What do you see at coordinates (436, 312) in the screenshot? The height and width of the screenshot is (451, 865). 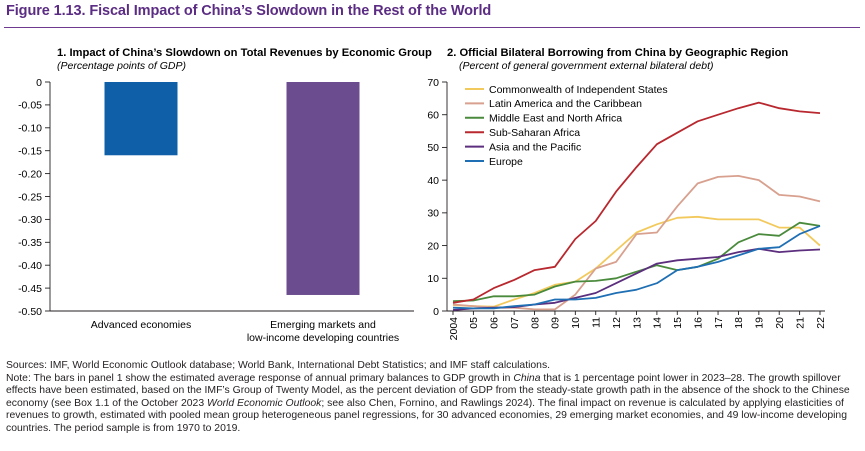 I see `panel-2-y-tick-label: 0` at bounding box center [436, 312].